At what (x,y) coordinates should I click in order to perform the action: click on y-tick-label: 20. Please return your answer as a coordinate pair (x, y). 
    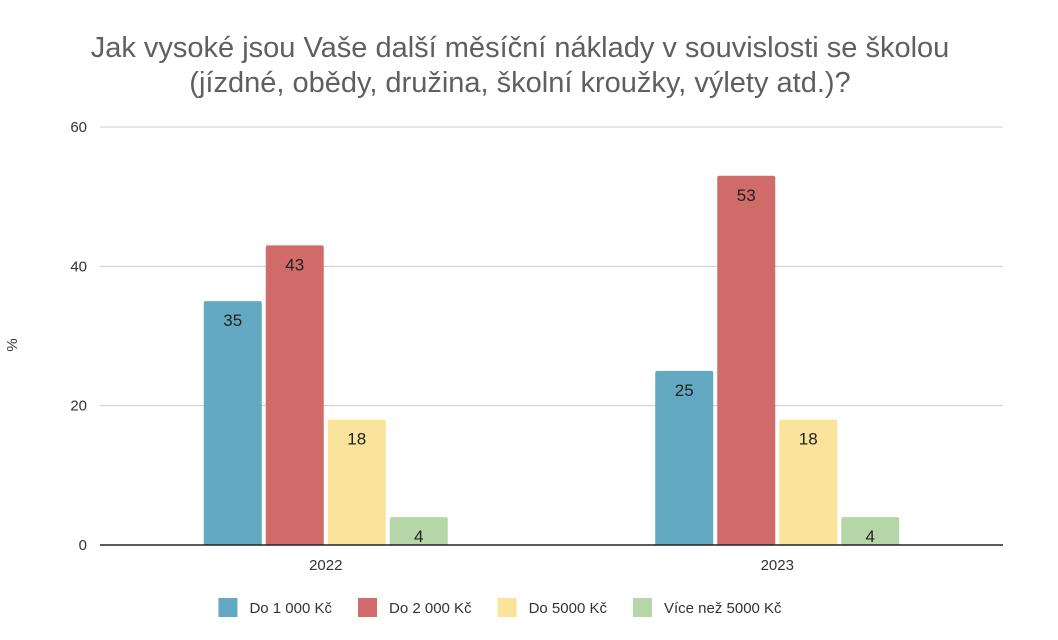
    Looking at the image, I should click on (78, 406).